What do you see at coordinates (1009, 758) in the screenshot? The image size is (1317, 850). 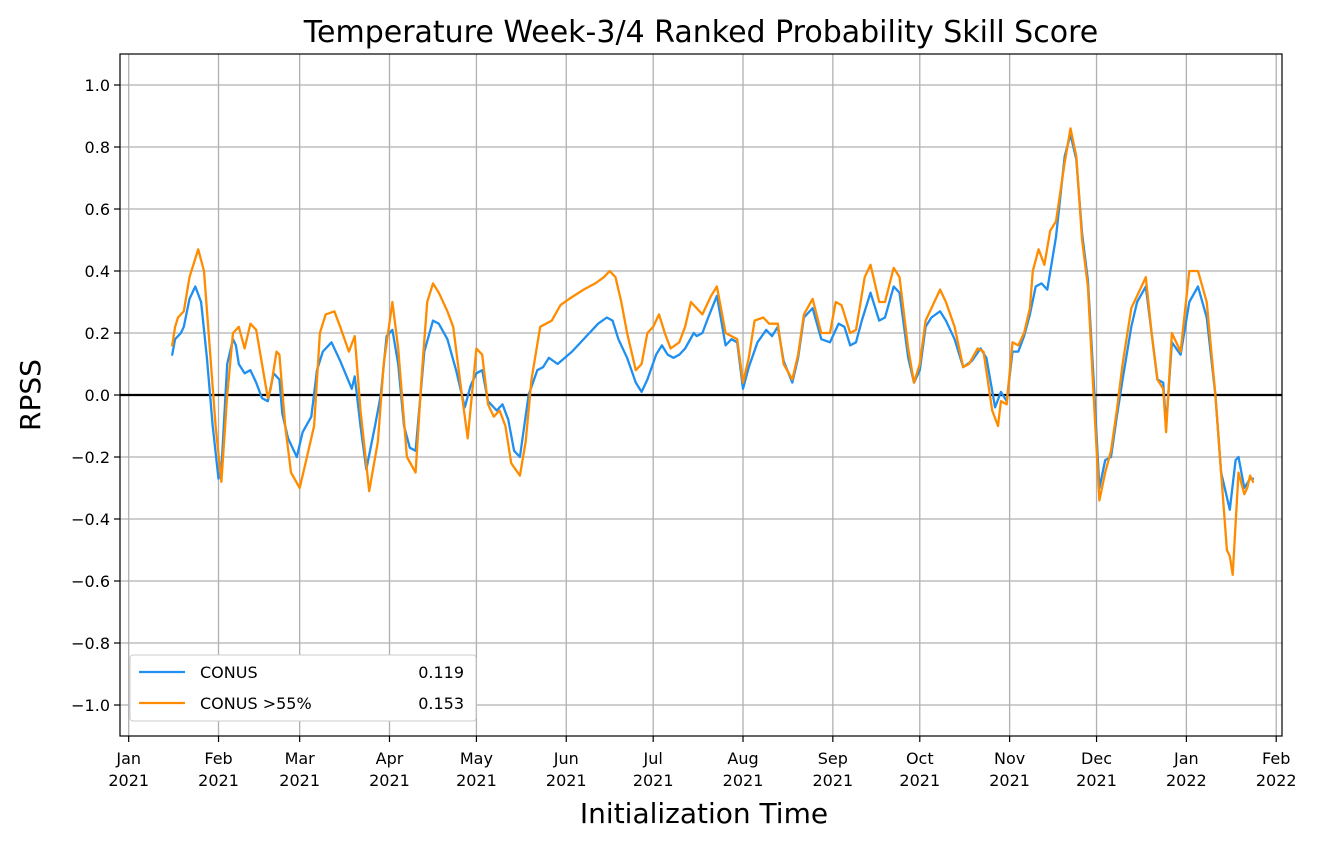 I see `x-tick-month: Nov` at bounding box center [1009, 758].